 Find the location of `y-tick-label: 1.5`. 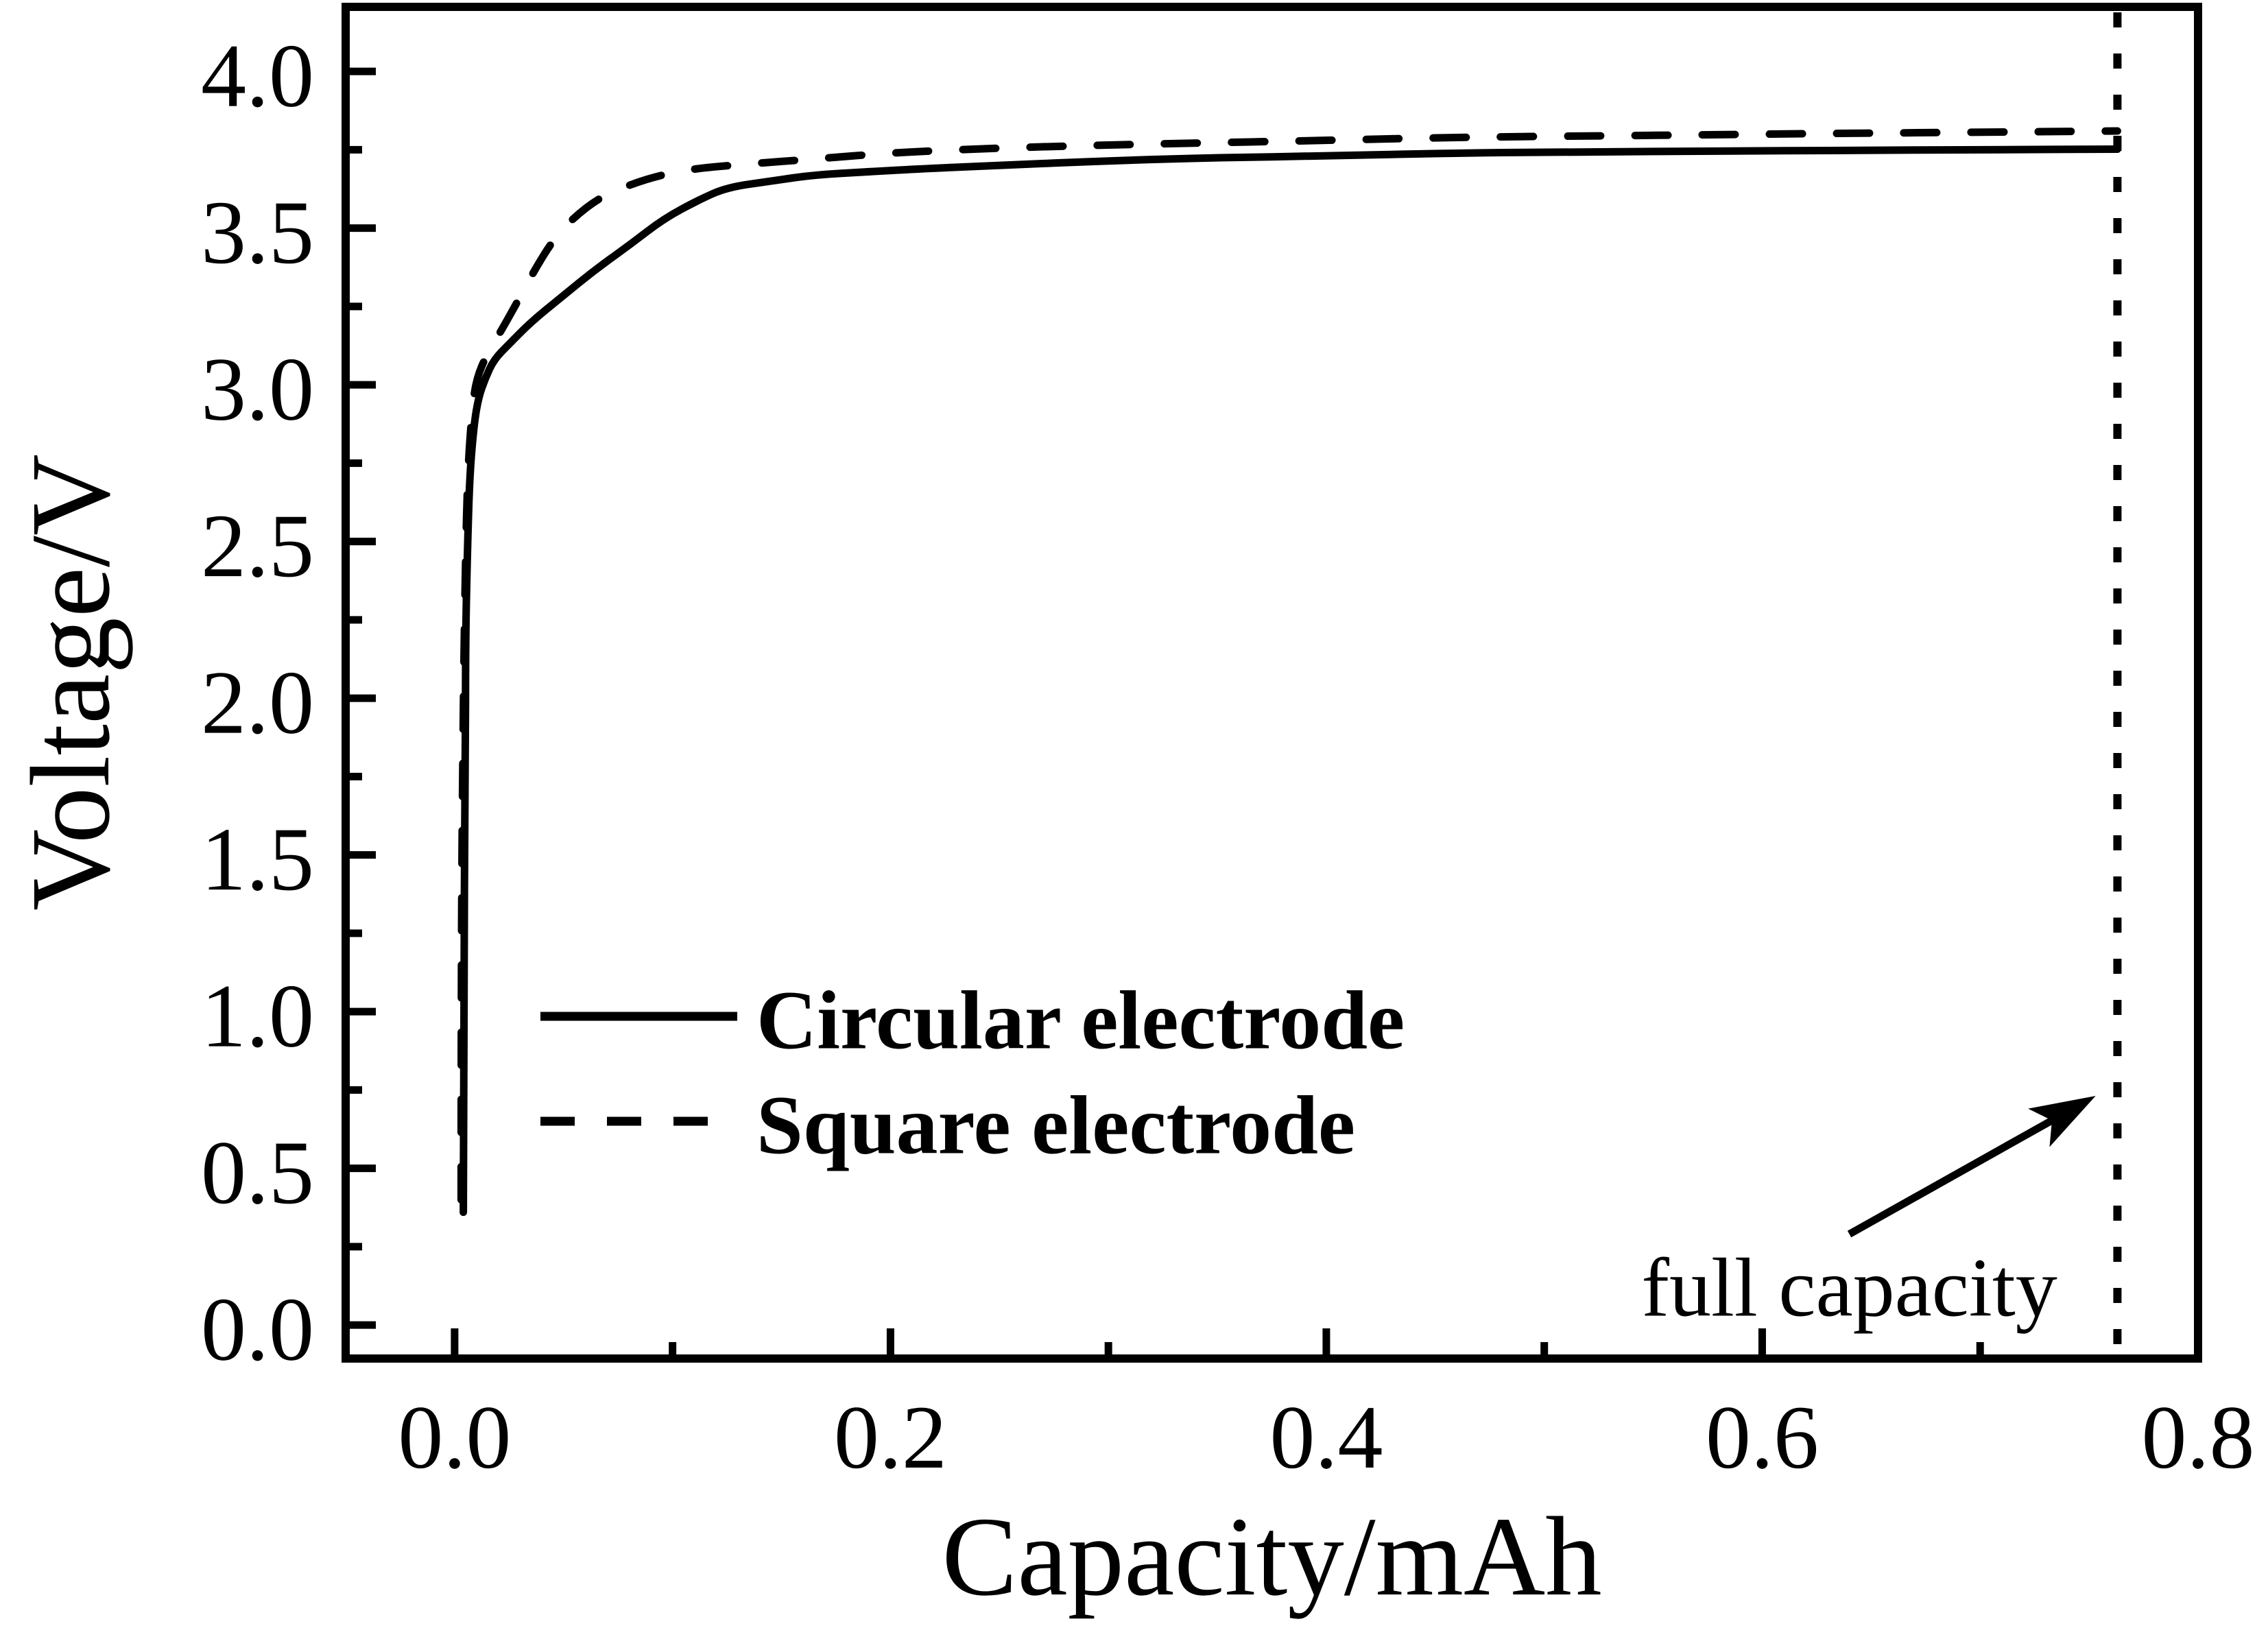

y-tick-label: 1.5 is located at coordinates (257, 859).